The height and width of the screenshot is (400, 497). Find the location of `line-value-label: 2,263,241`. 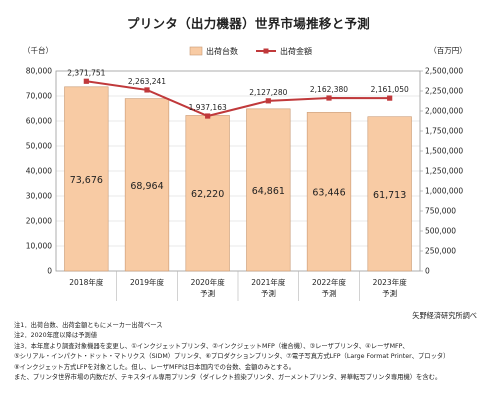

line-value-label: 2,263,241 is located at coordinates (147, 81).